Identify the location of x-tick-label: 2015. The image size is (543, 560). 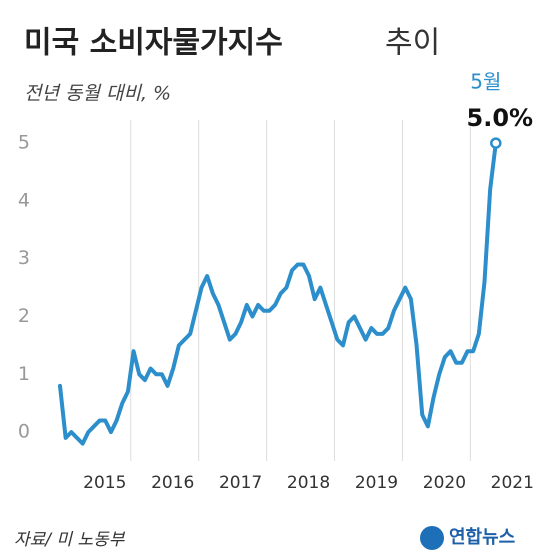
(104, 483).